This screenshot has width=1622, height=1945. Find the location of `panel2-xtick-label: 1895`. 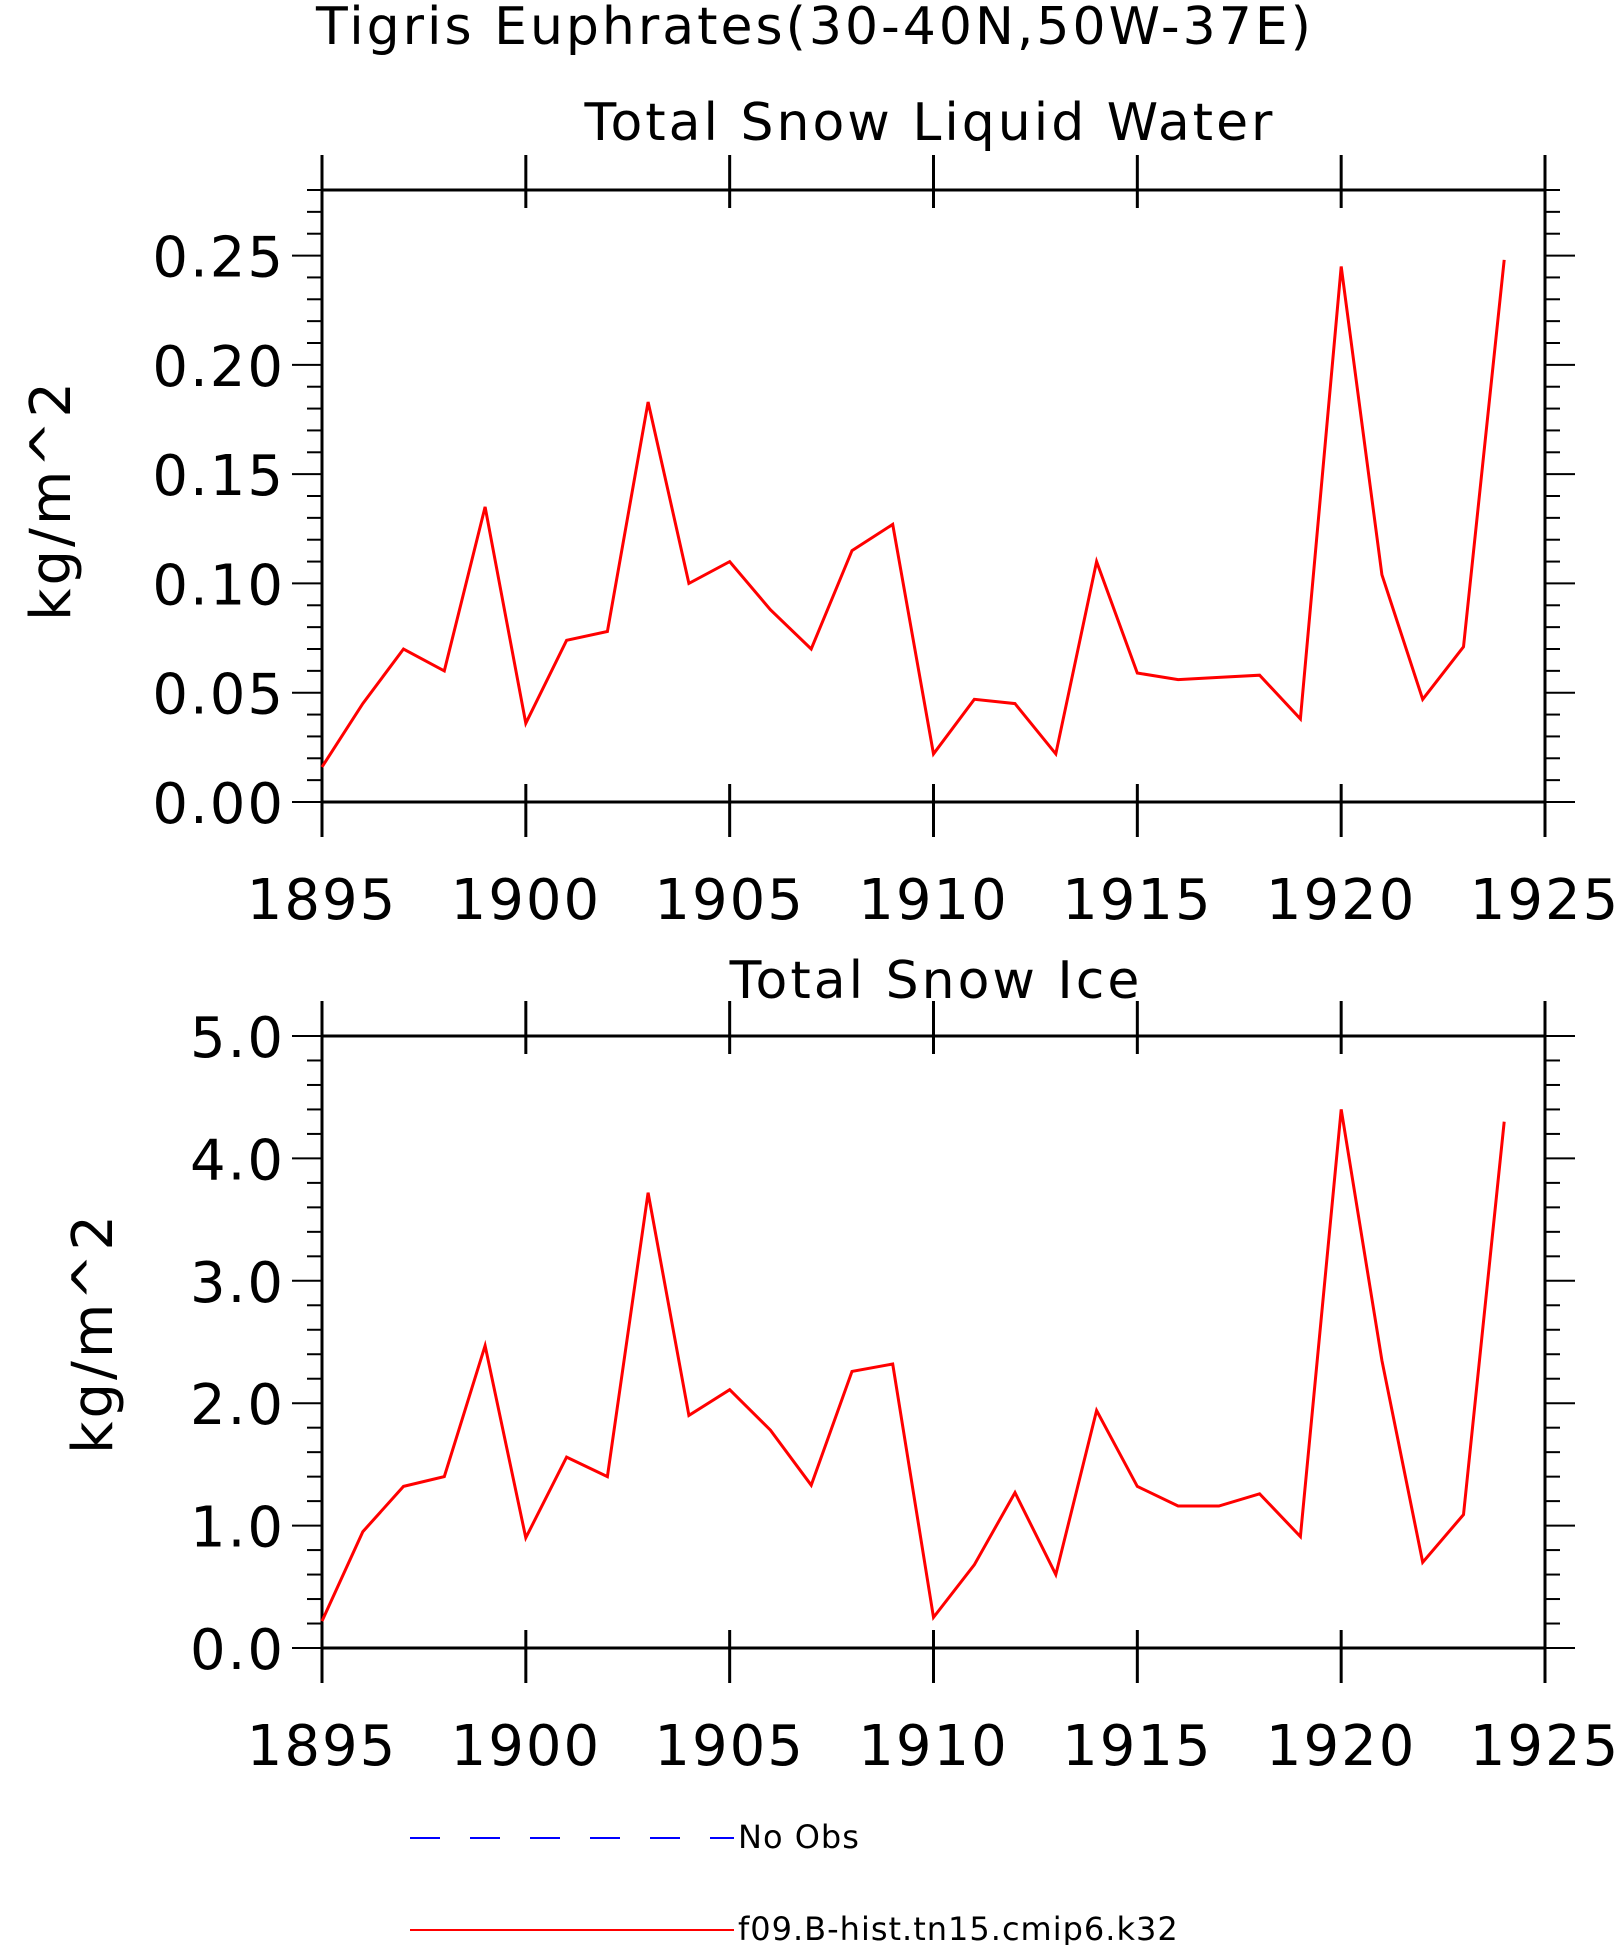

panel2-xtick-label: 1895 is located at coordinates (322, 1746).